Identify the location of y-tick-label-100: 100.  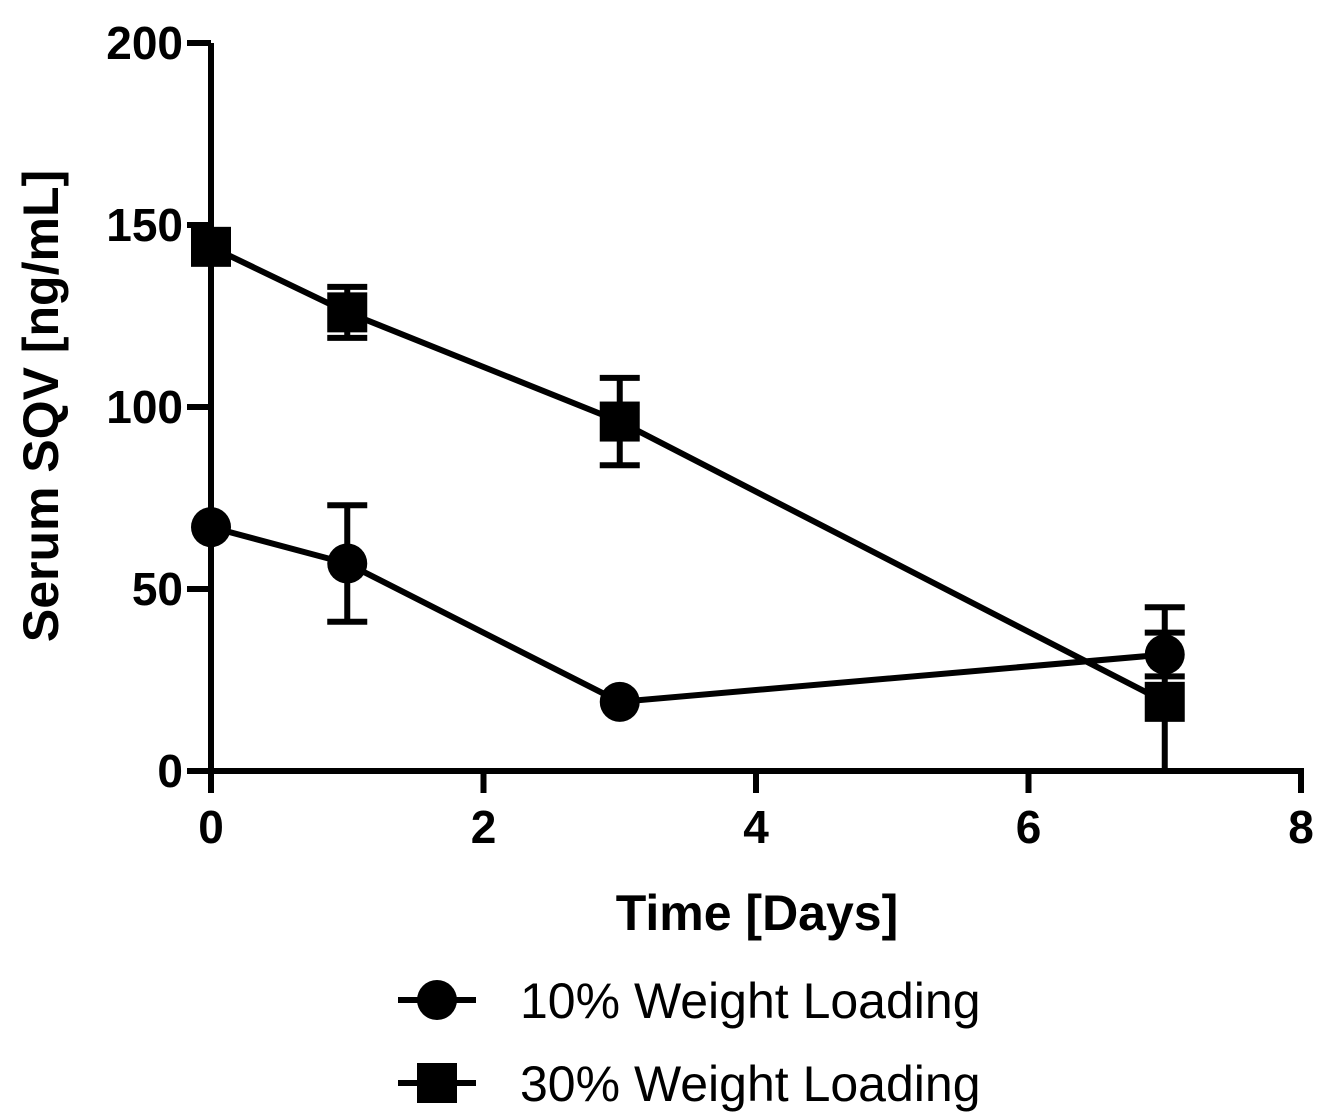
(144, 407).